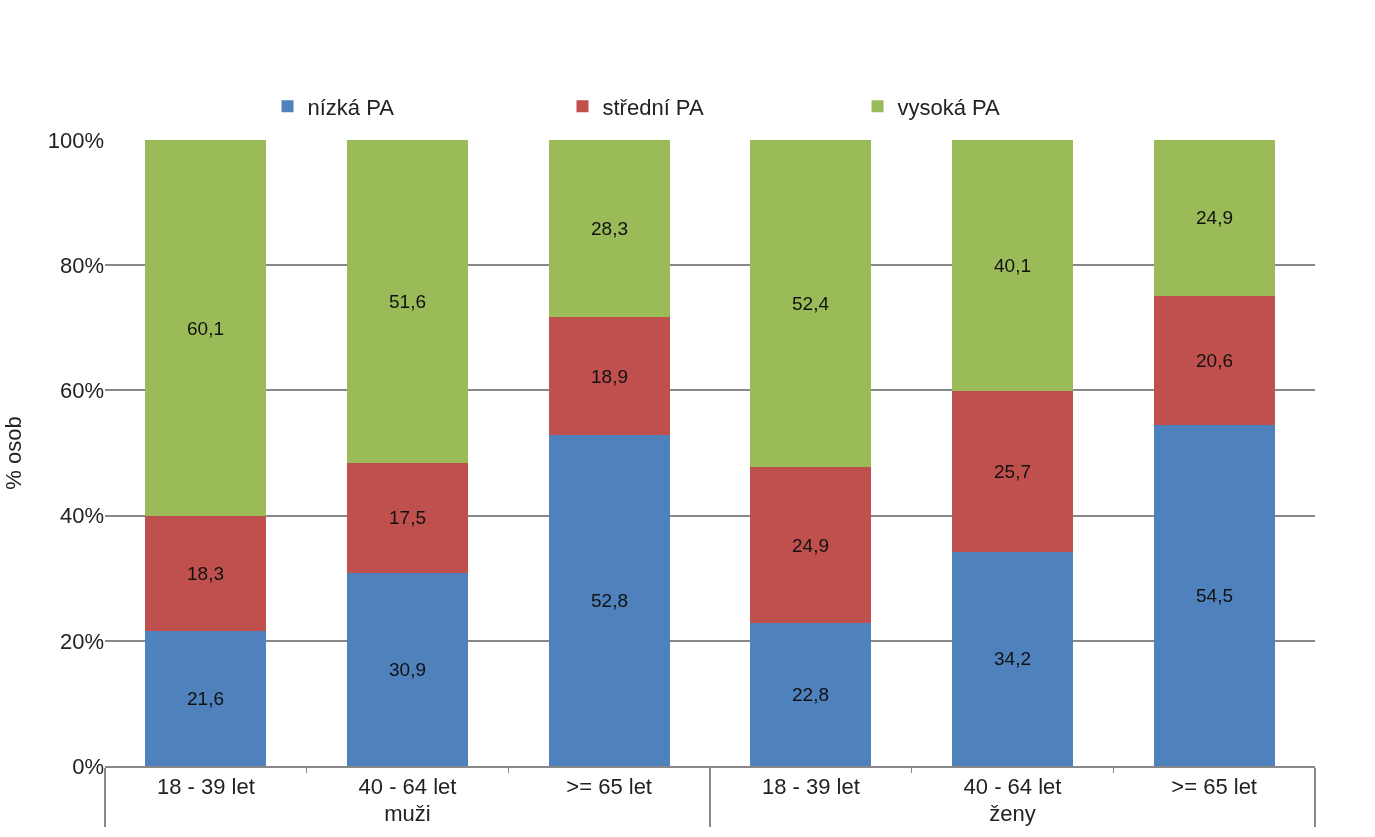  I want to click on y-tick-label: 100%, so click(75, 140).